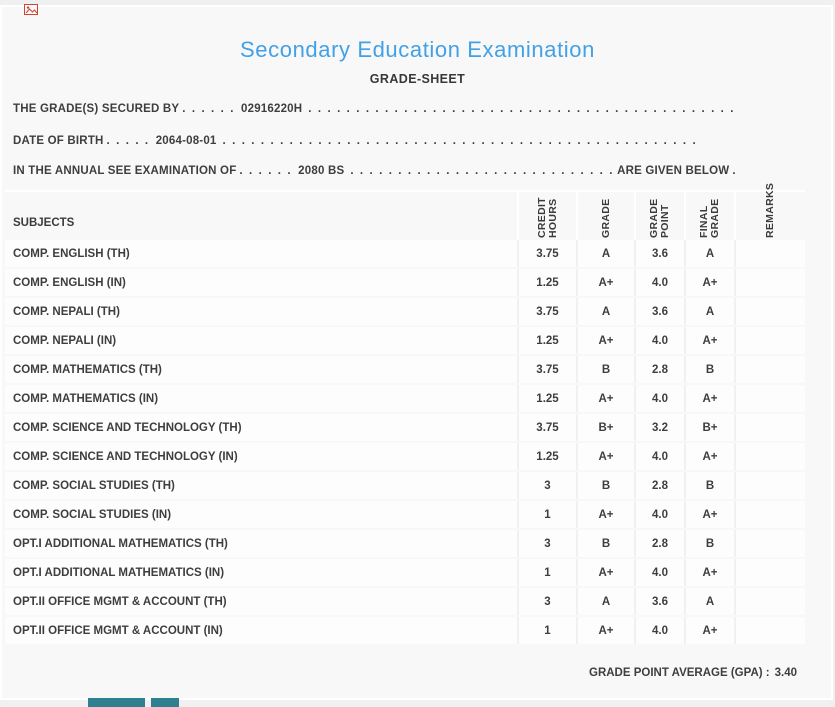 The height and width of the screenshot is (707, 835). Describe the element at coordinates (186, 141) in the screenshot. I see `dob-value: 2064-08-01` at that location.